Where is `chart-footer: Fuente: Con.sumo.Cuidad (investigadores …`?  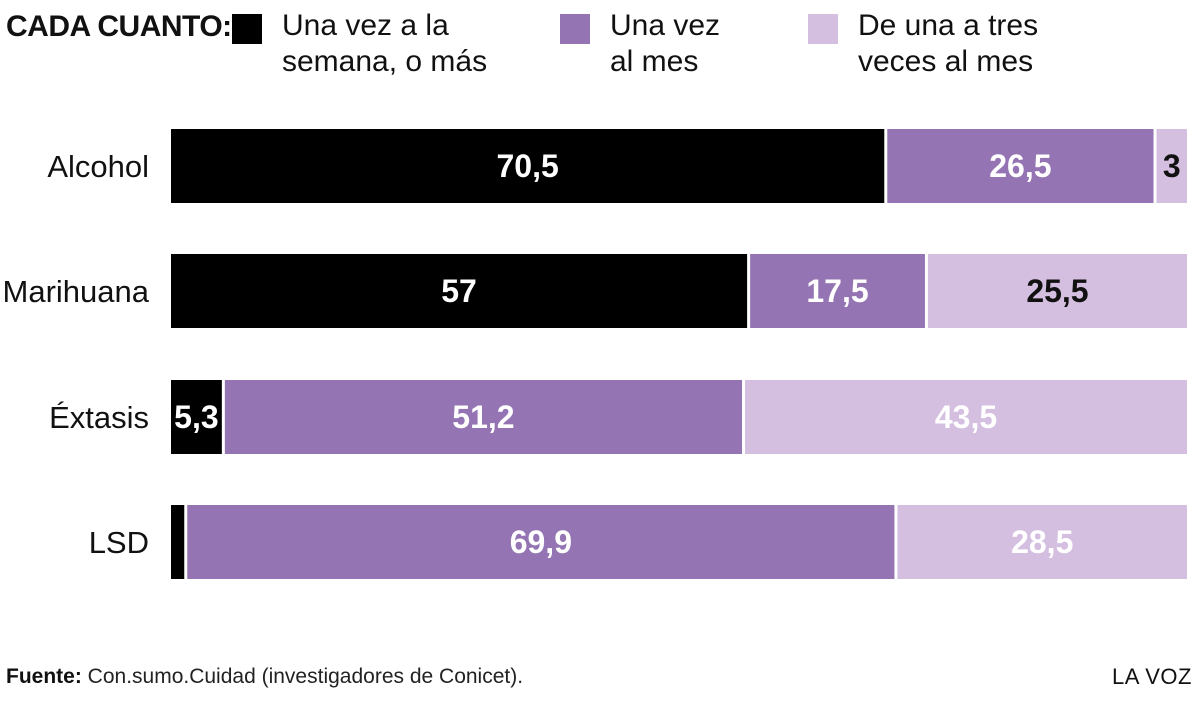 chart-footer: Fuente: Con.sumo.Cuidad (investigadores … is located at coordinates (600, 679).